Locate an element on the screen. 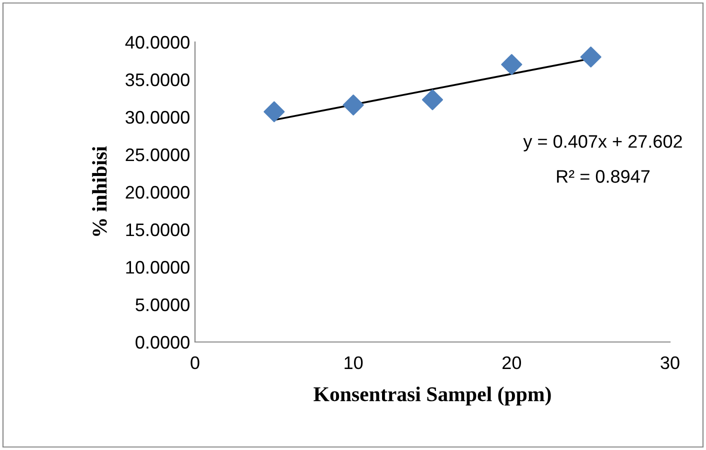 The image size is (706, 450). x-tick-label: 20 is located at coordinates (512, 363).